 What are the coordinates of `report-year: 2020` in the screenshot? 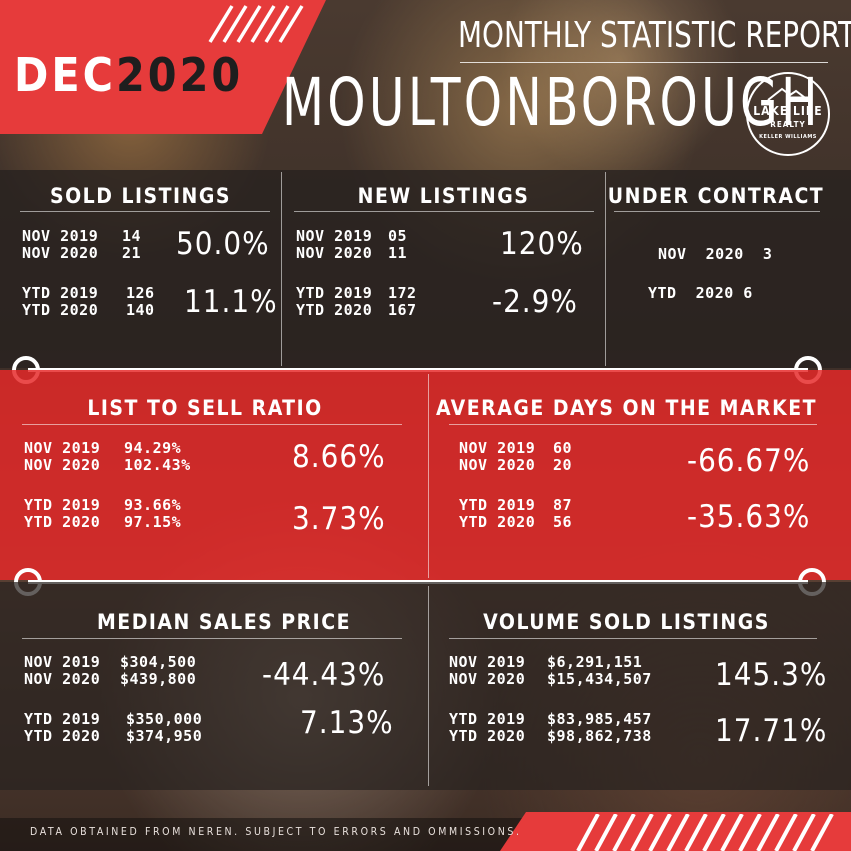 It's located at (180, 75).